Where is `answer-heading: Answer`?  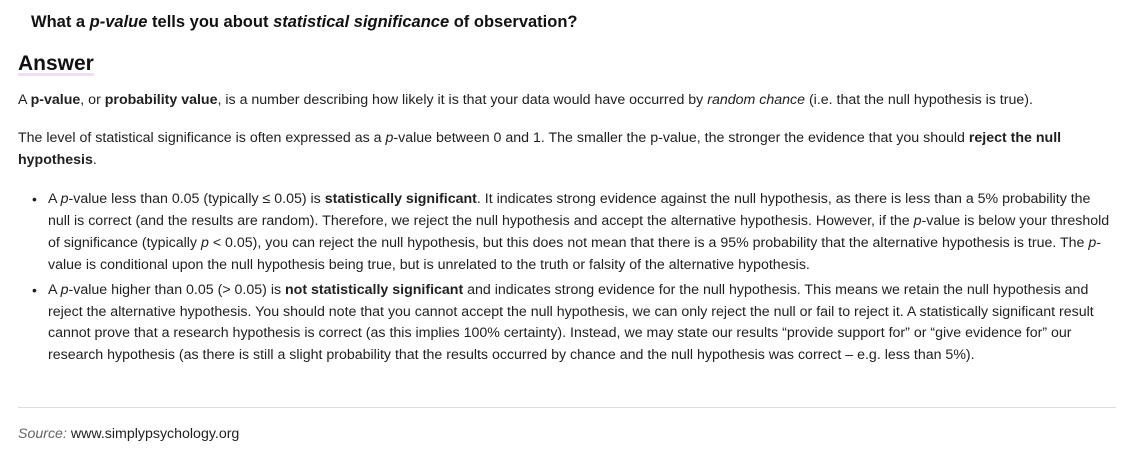
answer-heading: Answer is located at coordinates (56, 64).